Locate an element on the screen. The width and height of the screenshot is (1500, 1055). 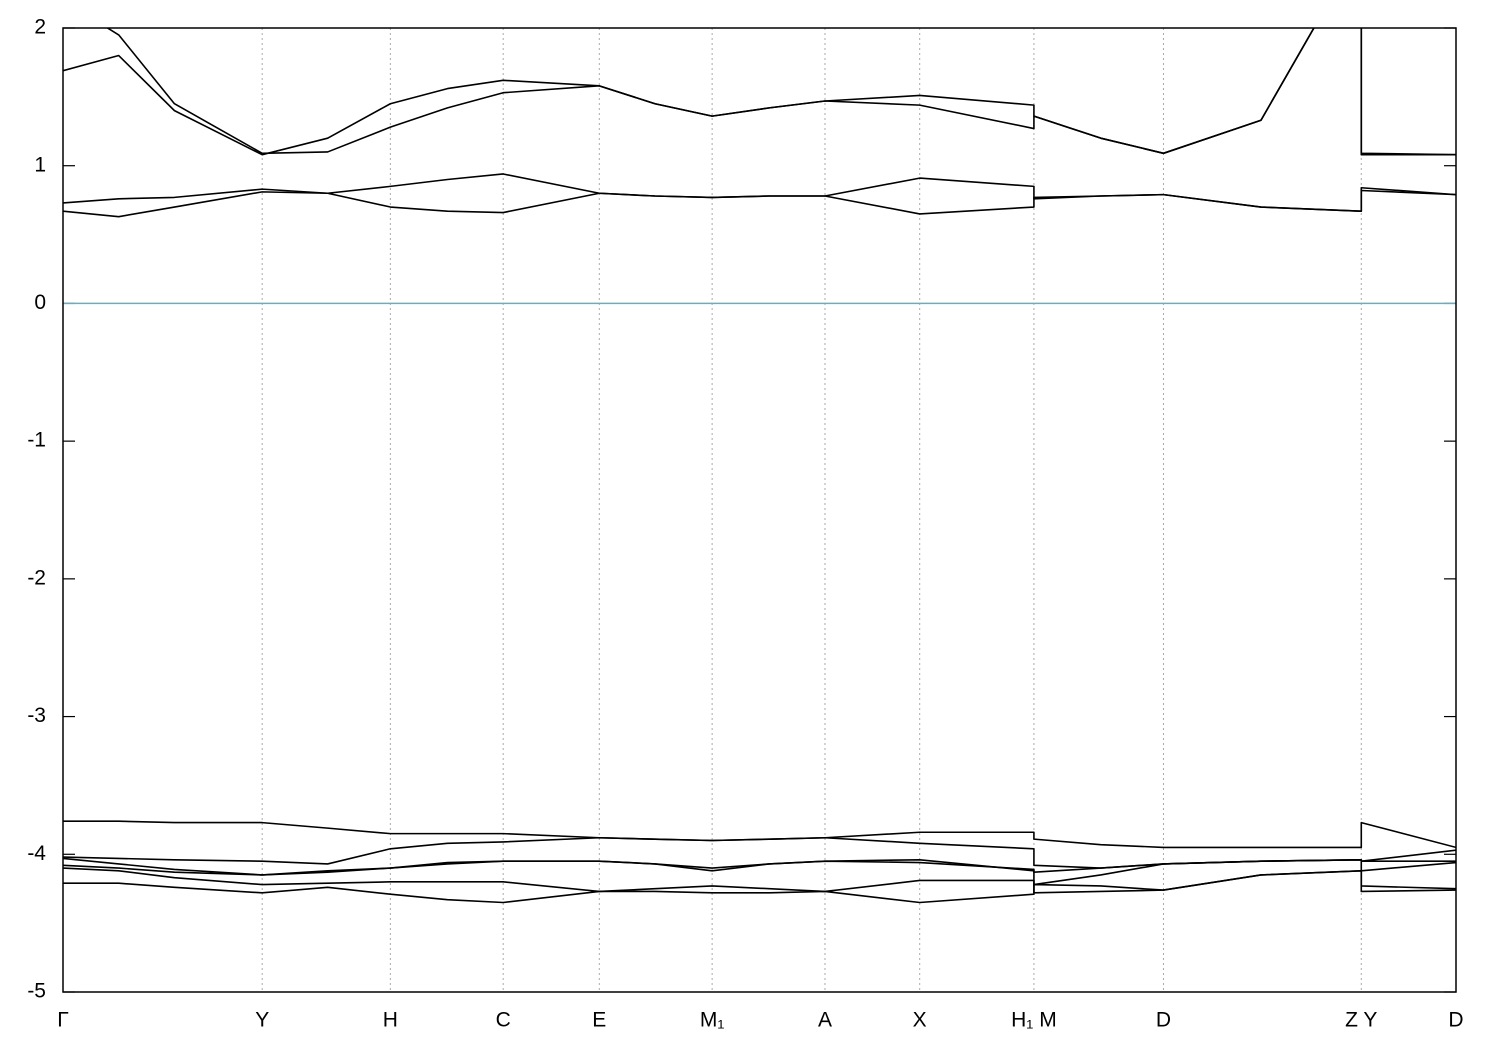
y-tick-label: -5 is located at coordinates (36, 991).